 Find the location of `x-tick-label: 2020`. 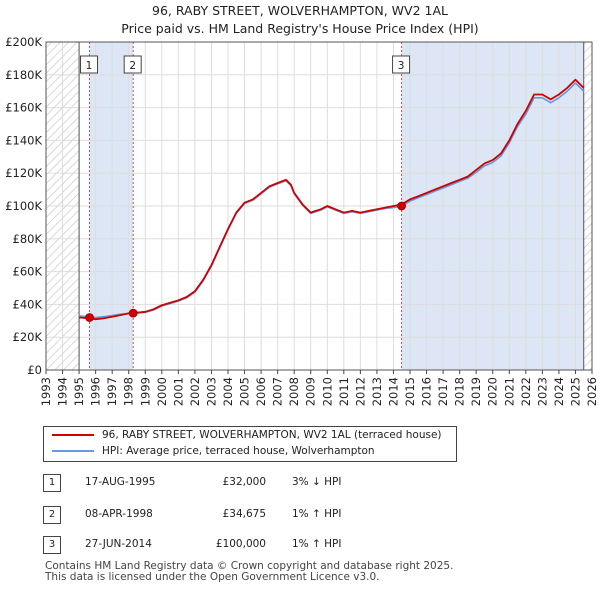

x-tick-label: 2020 is located at coordinates (493, 391).